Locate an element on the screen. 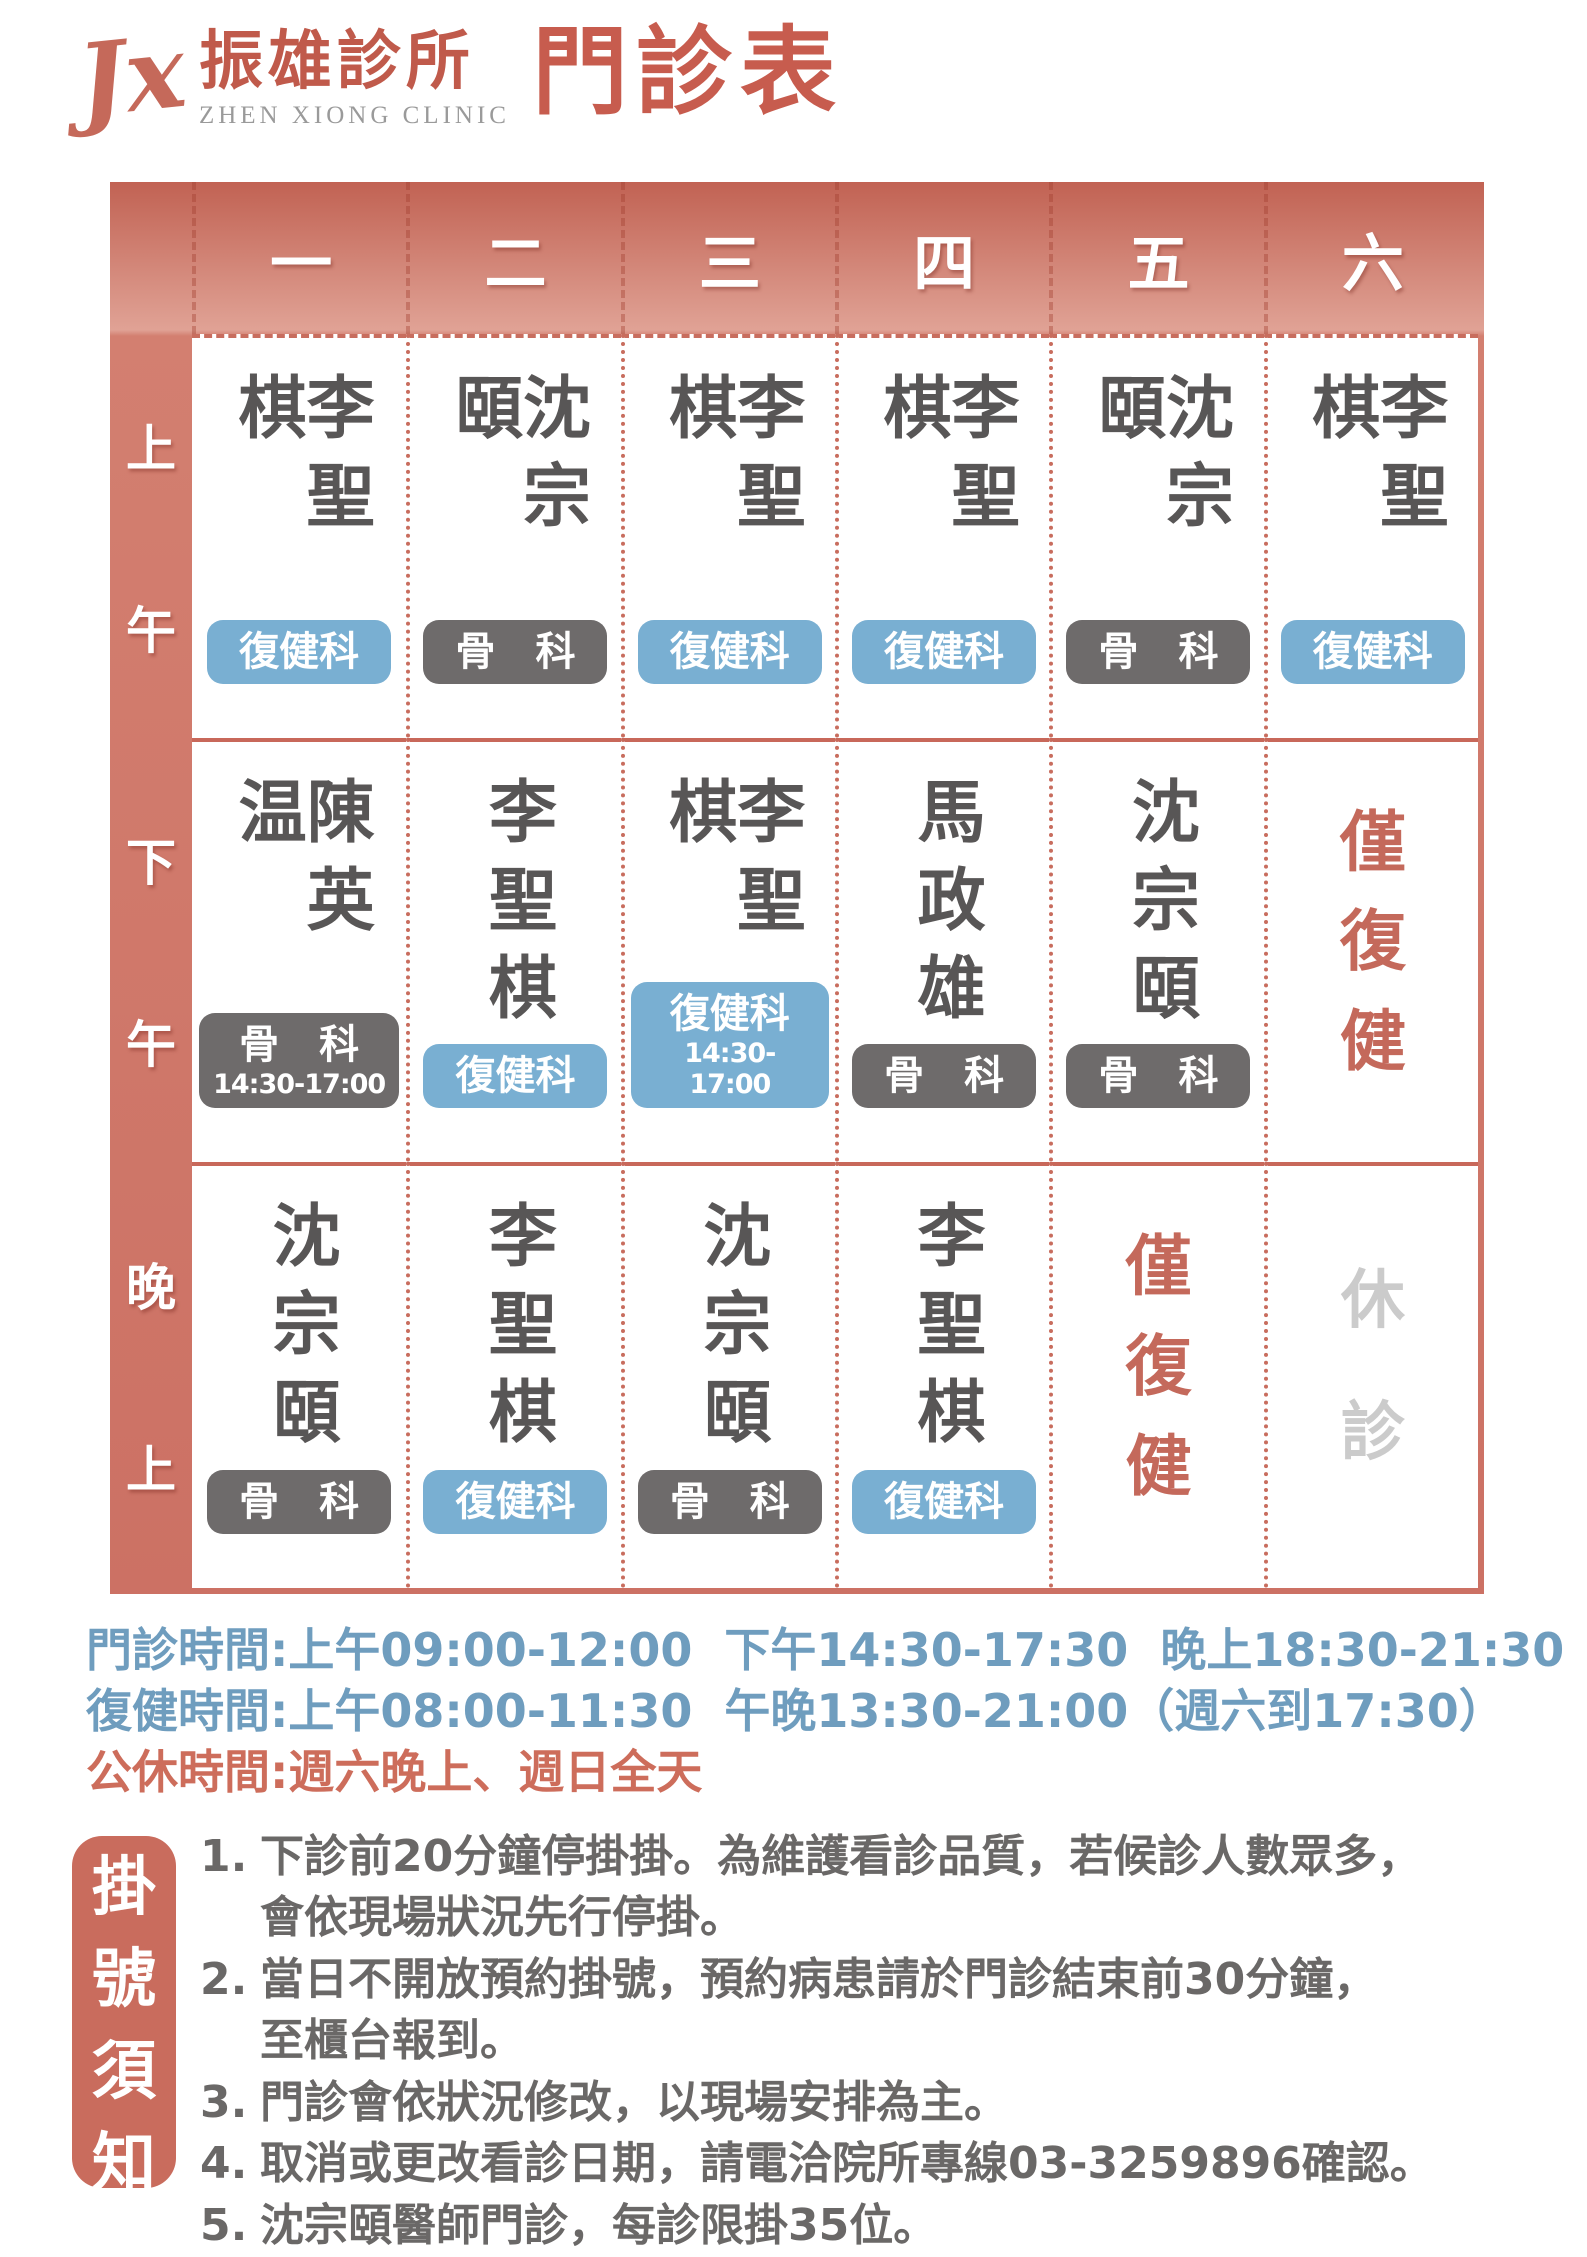 Image resolution: width=1587 pixels, height=2257 pixels. brand-text: 振雄診所 ZHEN XIONG CLINIC is located at coordinates (354, 80).